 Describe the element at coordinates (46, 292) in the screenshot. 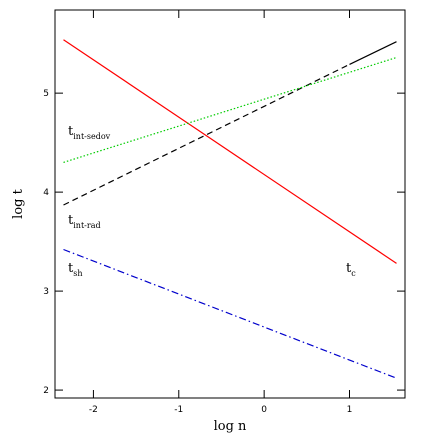

I see `y-tick-label: 3` at that location.